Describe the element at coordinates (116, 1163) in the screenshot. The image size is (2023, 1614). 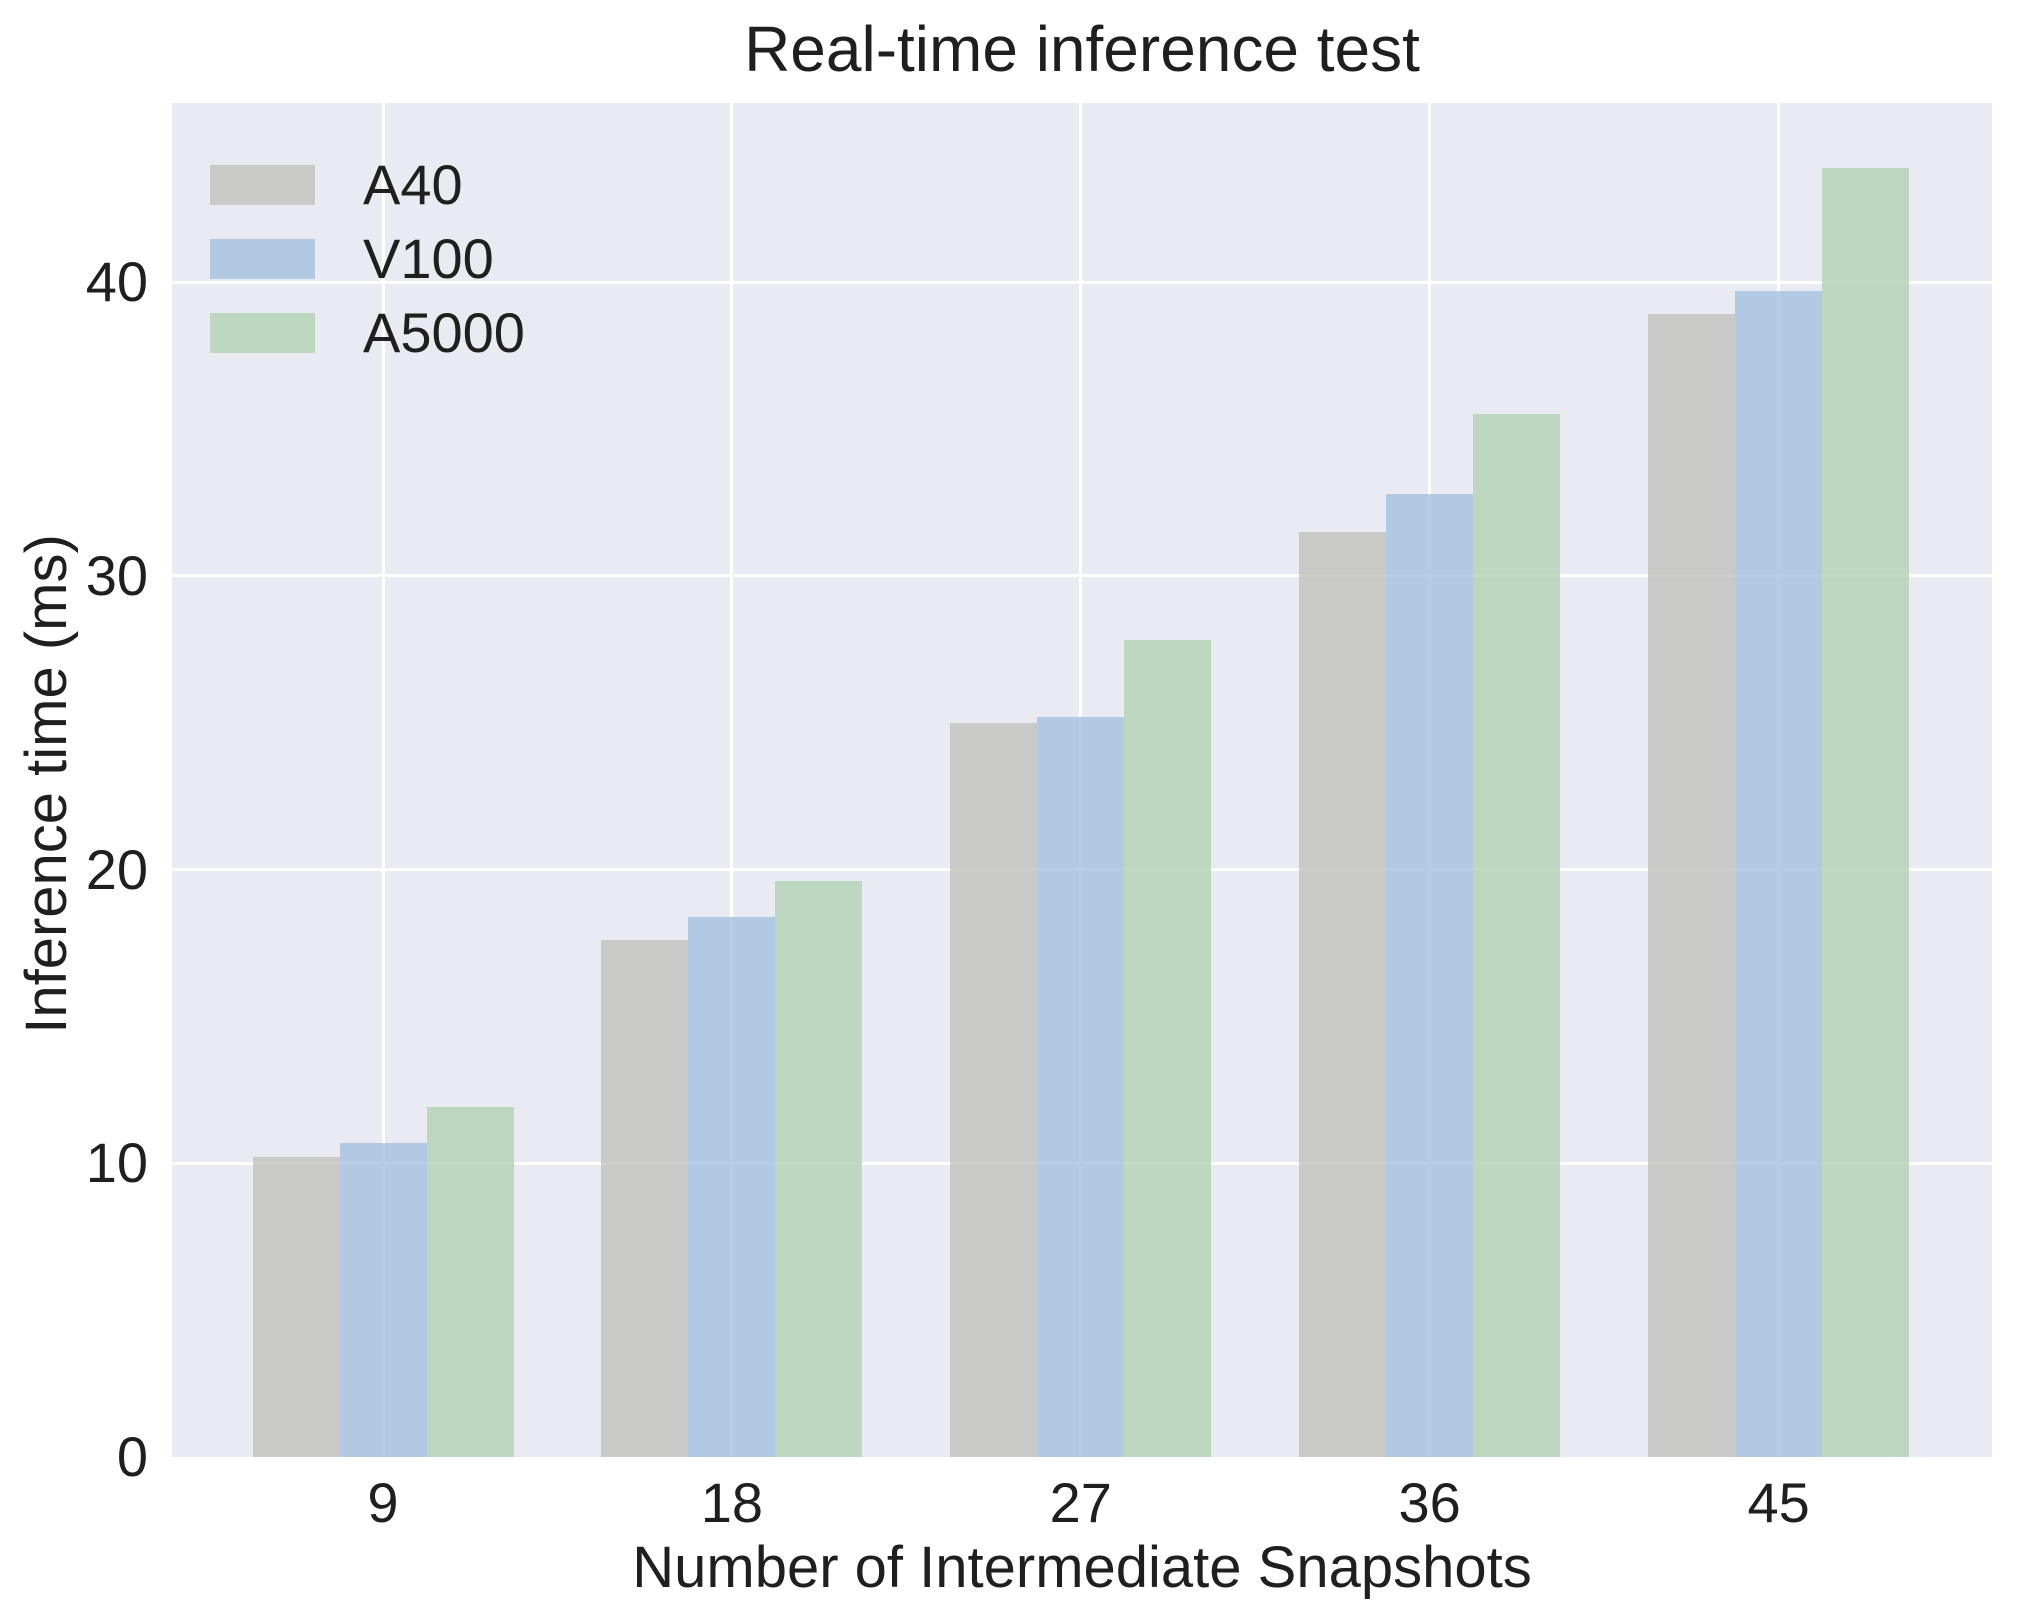
I see `y-tick-label: 10` at that location.